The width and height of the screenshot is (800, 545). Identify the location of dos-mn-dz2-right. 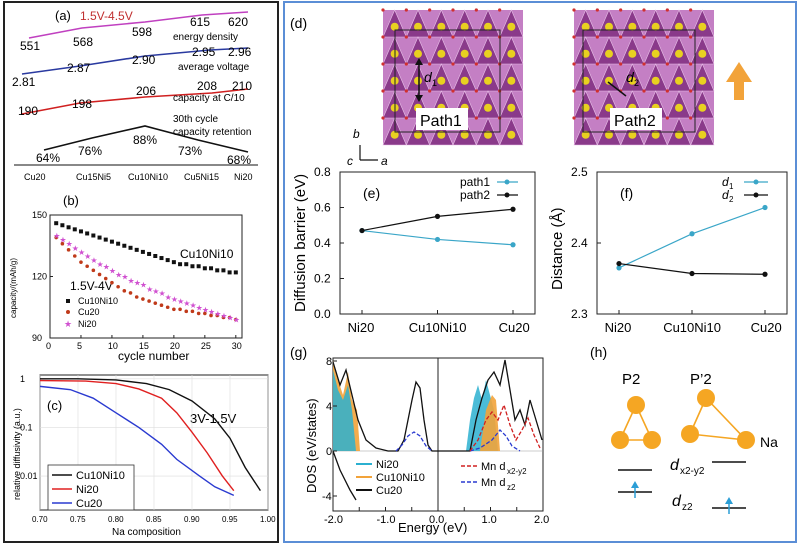
(495, 440).